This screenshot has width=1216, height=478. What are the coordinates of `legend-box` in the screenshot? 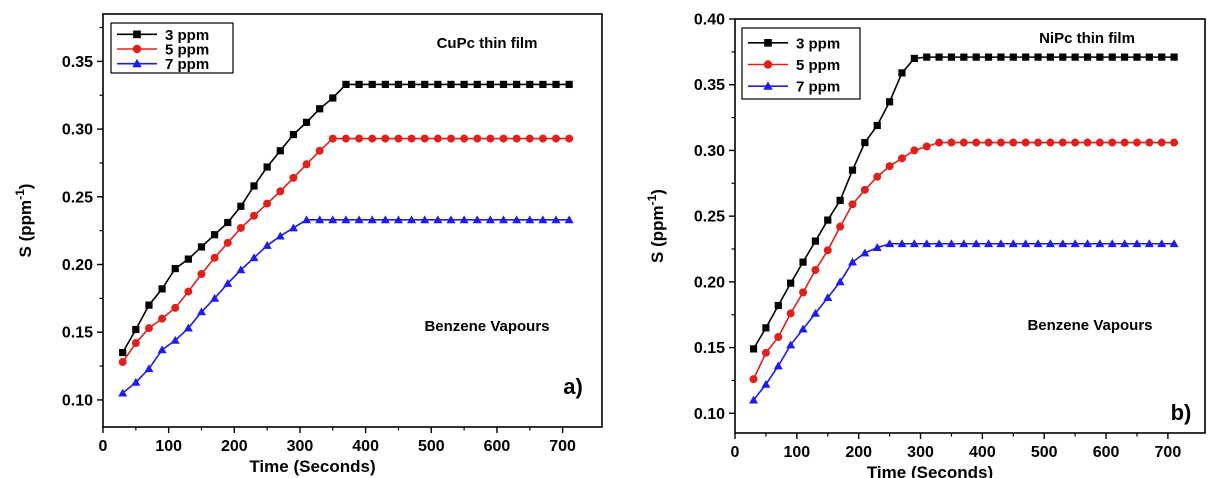 It's located at (172, 48).